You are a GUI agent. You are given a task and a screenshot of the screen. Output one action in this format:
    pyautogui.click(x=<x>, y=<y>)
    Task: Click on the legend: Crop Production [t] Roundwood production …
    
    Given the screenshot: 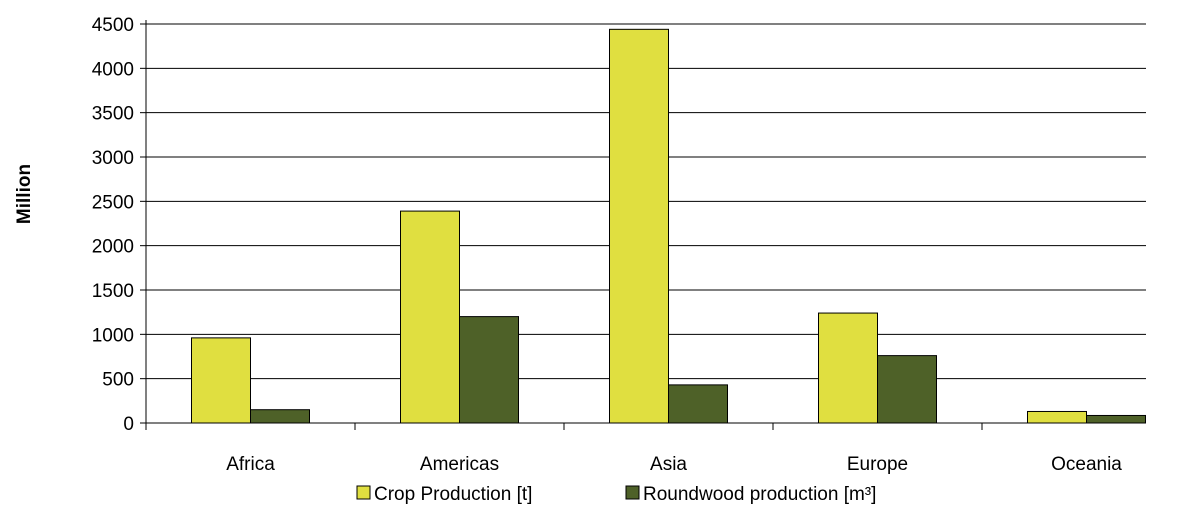 What is the action you would take?
    pyautogui.click(x=616, y=494)
    